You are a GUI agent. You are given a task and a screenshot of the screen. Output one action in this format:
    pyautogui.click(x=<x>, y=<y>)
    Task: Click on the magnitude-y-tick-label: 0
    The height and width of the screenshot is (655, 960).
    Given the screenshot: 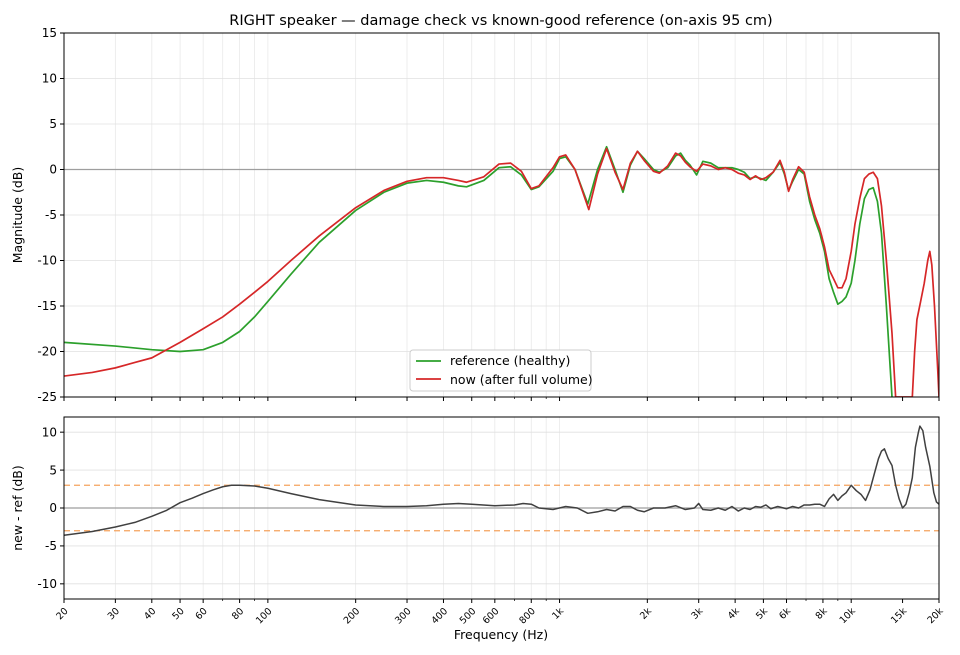 What is the action you would take?
    pyautogui.click(x=53, y=170)
    